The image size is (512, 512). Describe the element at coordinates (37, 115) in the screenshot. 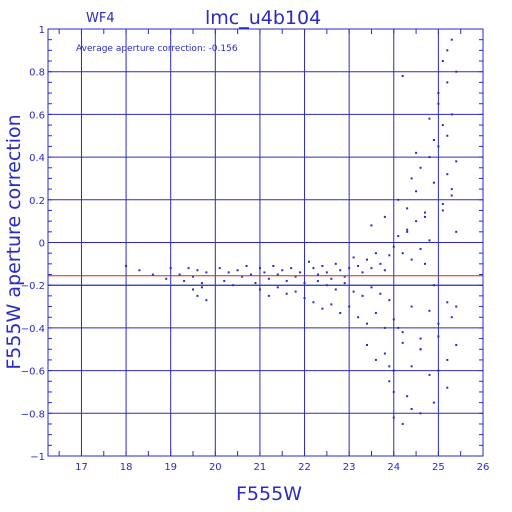

I see `y-tick-label: 0.6` at that location.